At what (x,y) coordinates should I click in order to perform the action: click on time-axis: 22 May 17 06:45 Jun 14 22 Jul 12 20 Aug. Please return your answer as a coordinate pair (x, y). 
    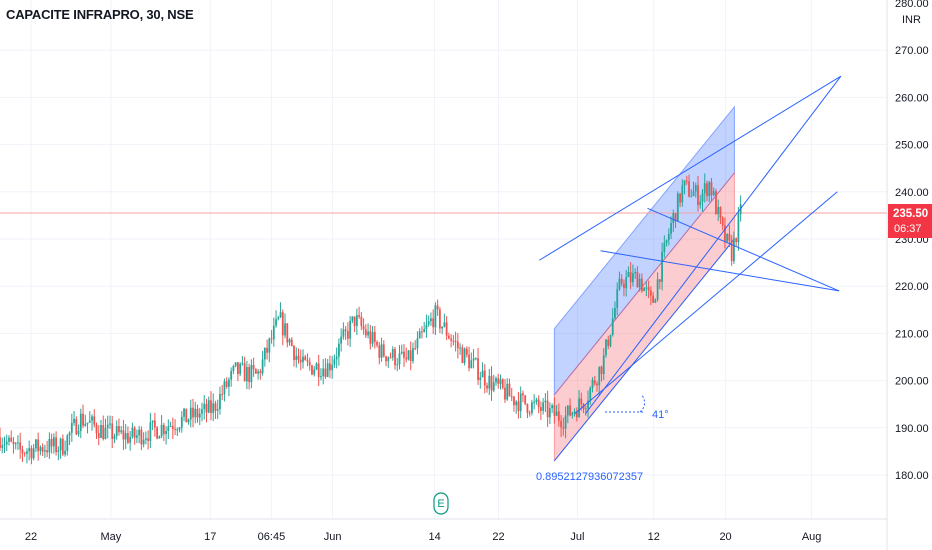
    Looking at the image, I should click on (423, 537).